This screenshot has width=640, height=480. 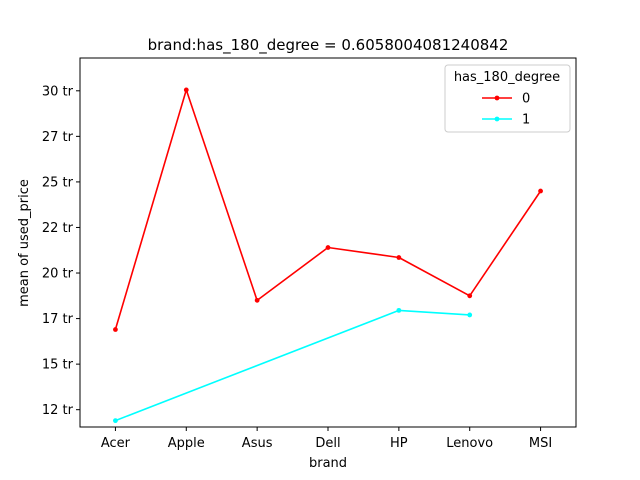 I want to click on y-axis-label: mean of used_price, so click(x=24, y=243).